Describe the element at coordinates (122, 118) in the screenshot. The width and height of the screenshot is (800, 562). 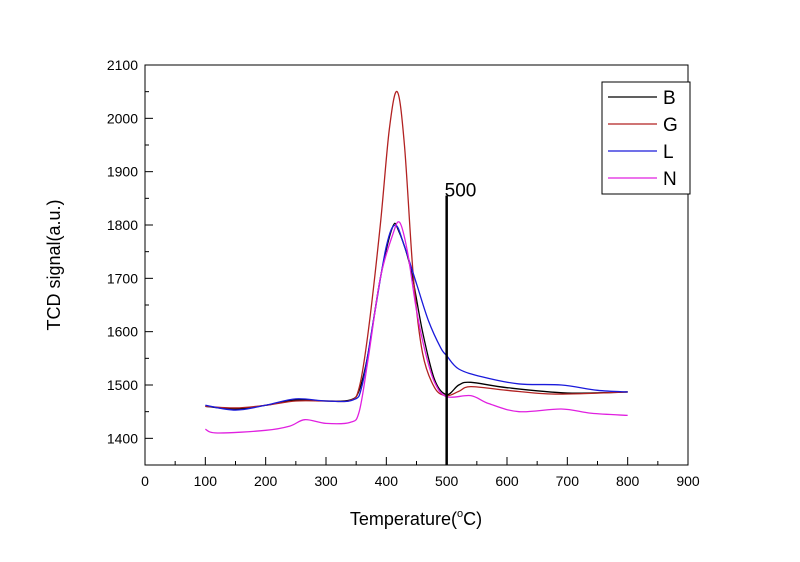
I see `y-tick-label: 2000` at that location.